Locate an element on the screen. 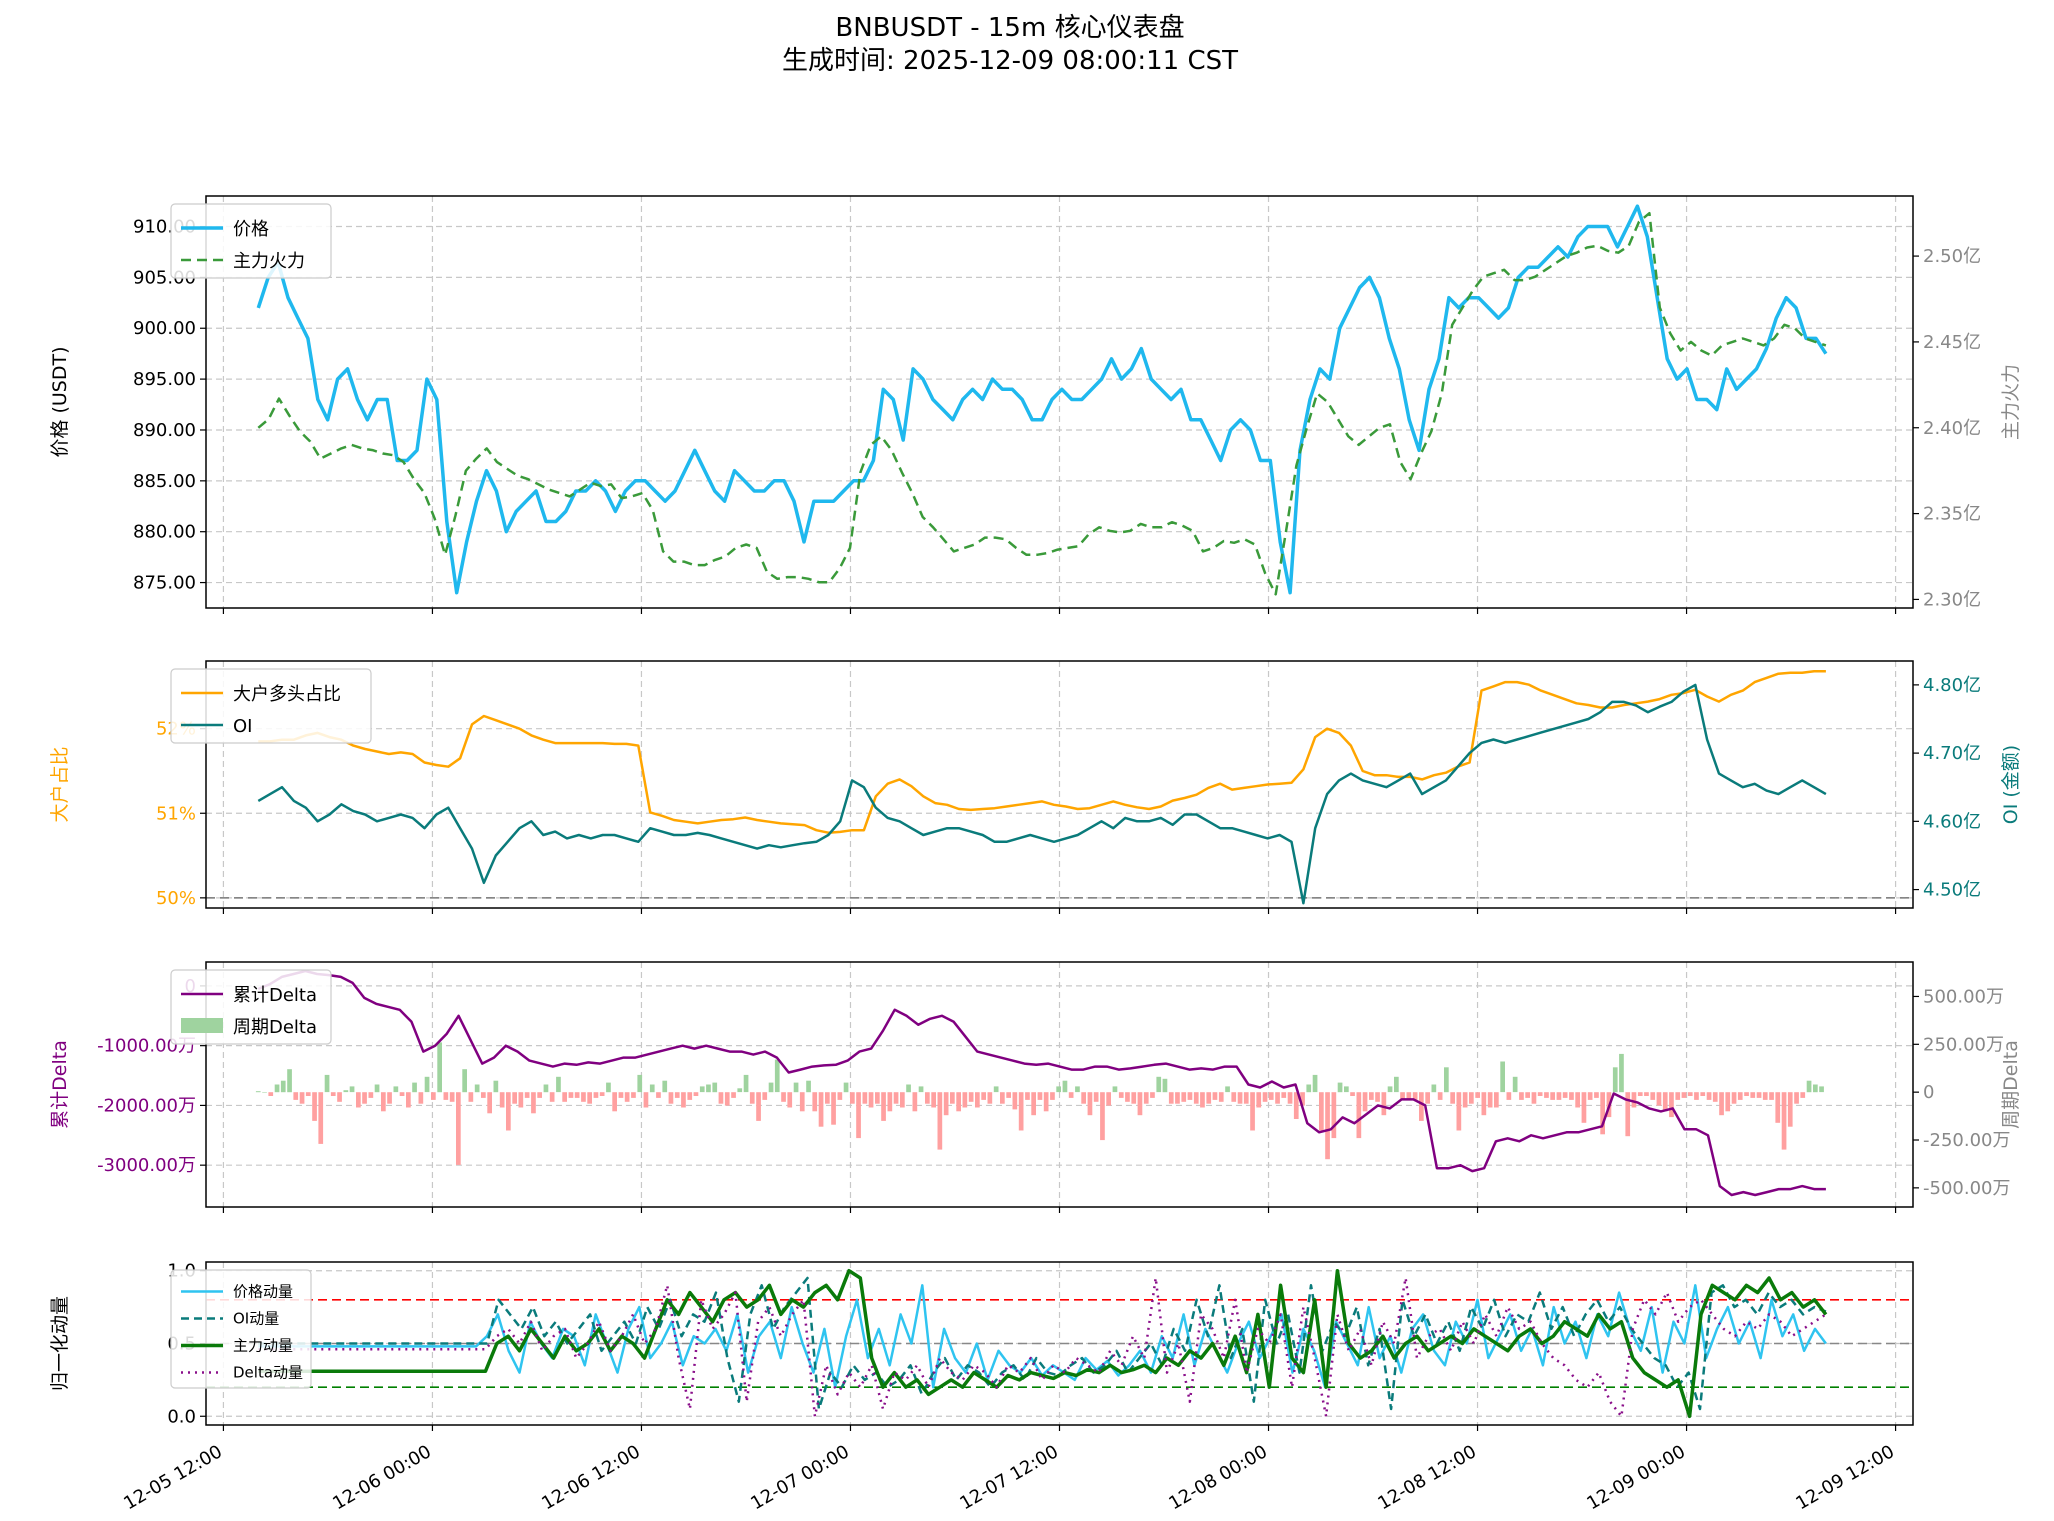  y-tick-label: 875.00 is located at coordinates (164, 583).